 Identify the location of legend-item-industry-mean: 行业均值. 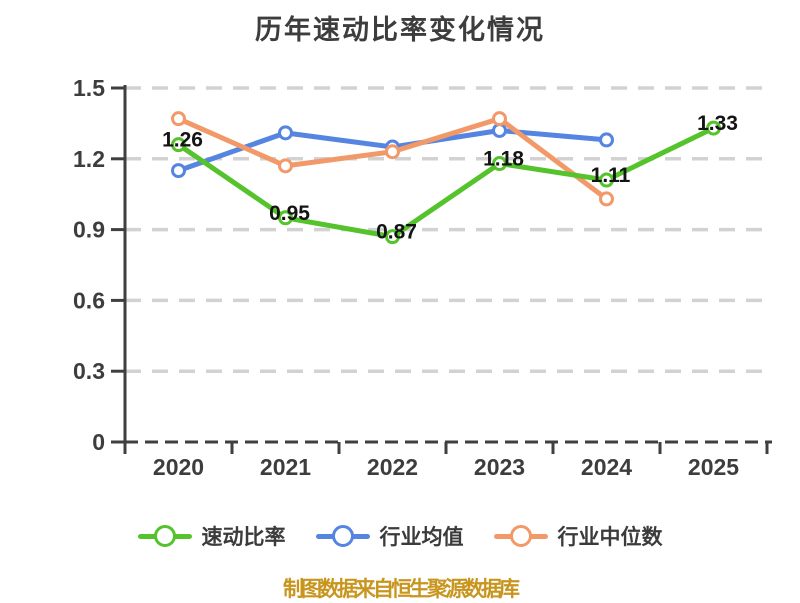
(389, 536).